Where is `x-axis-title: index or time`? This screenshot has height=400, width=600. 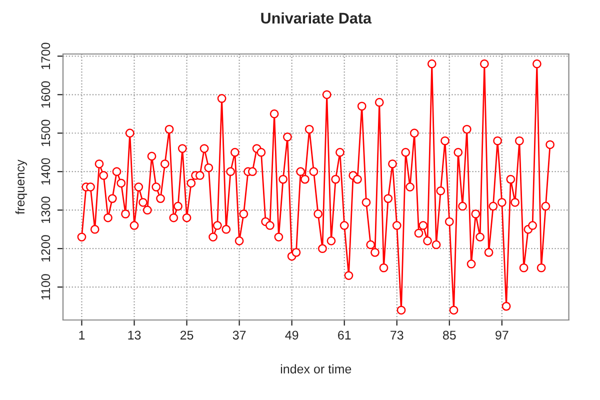 x-axis-title: index or time is located at coordinates (316, 369).